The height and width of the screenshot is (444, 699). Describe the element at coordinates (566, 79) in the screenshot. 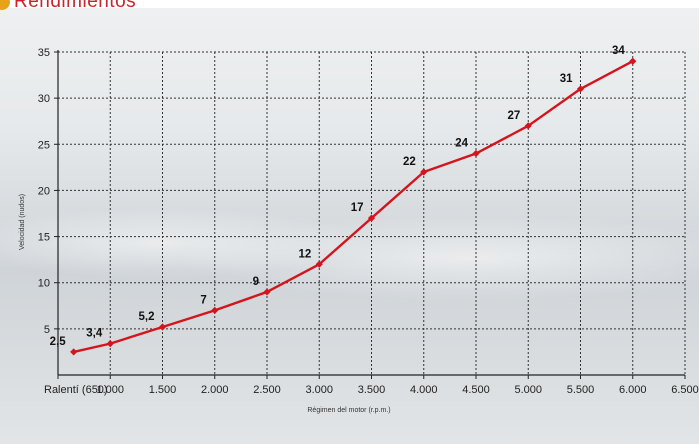

I see `data-point-label: 31` at that location.